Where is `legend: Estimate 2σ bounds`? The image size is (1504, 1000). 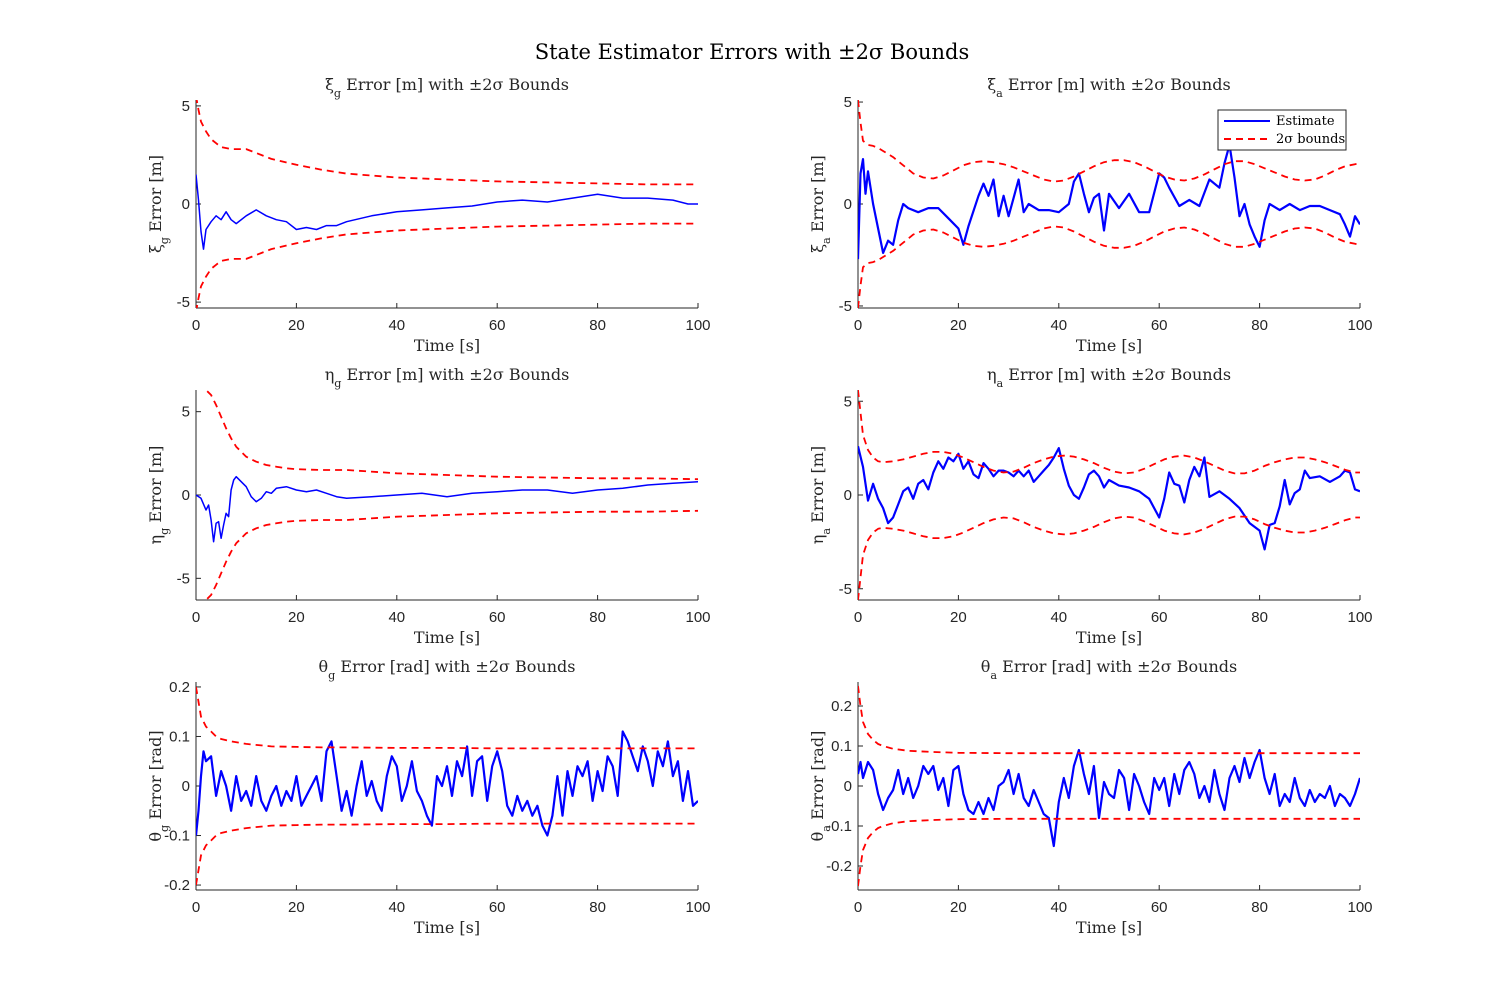 legend: Estimate 2σ bounds is located at coordinates (1282, 130).